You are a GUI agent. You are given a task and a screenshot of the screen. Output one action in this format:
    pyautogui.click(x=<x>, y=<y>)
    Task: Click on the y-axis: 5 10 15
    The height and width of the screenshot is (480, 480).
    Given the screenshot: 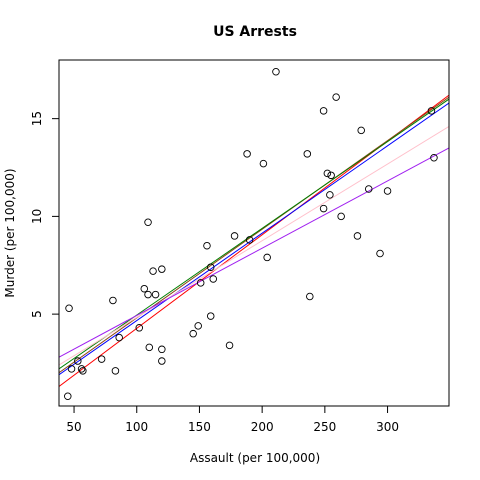 What is the action you would take?
    pyautogui.click(x=45, y=214)
    